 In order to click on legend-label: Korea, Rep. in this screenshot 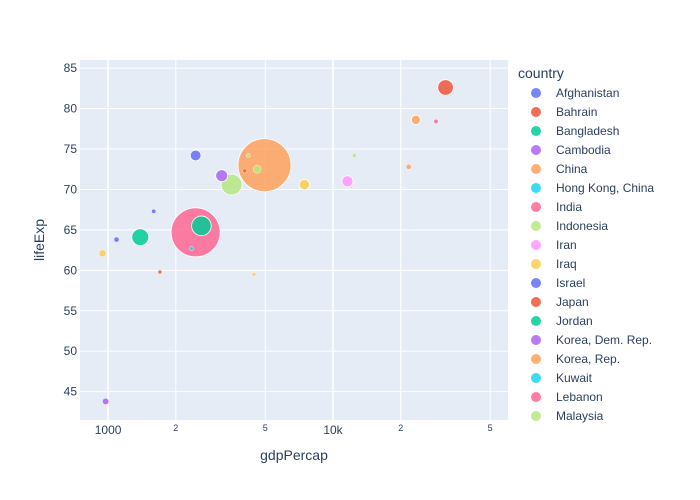, I will do `click(588, 359)`.